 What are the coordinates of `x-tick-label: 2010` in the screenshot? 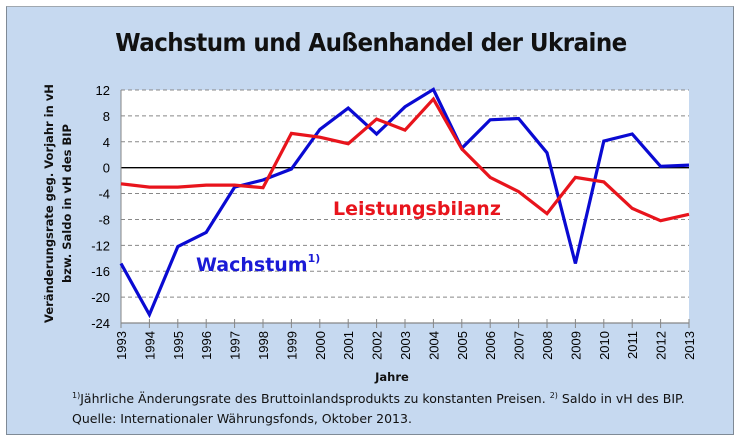 It's located at (604, 345).